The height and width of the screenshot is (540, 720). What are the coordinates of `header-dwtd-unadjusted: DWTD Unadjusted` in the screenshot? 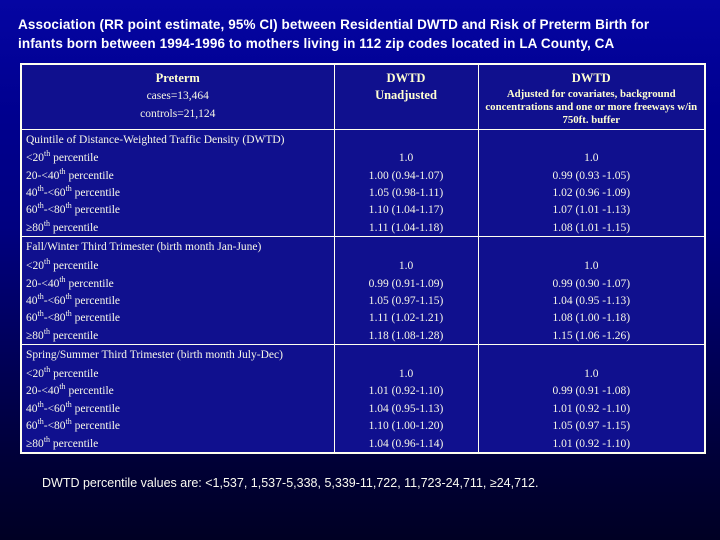 It's located at (405, 96).